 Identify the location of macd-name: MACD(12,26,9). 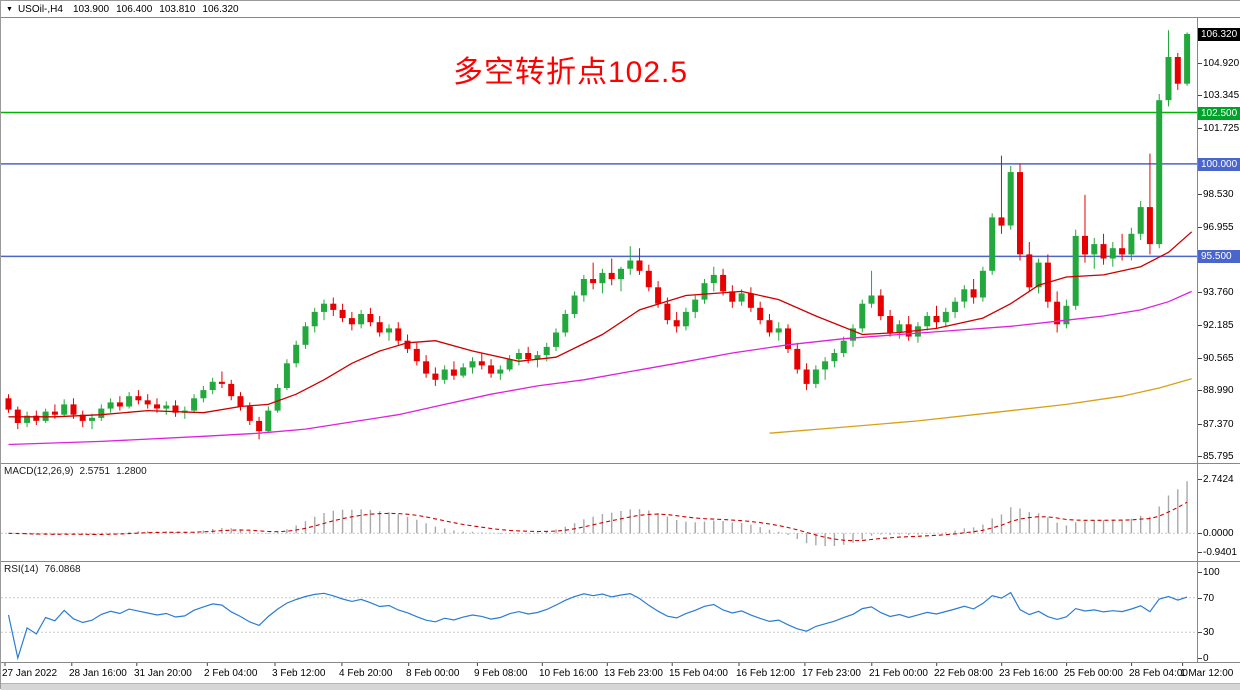
(39, 471).